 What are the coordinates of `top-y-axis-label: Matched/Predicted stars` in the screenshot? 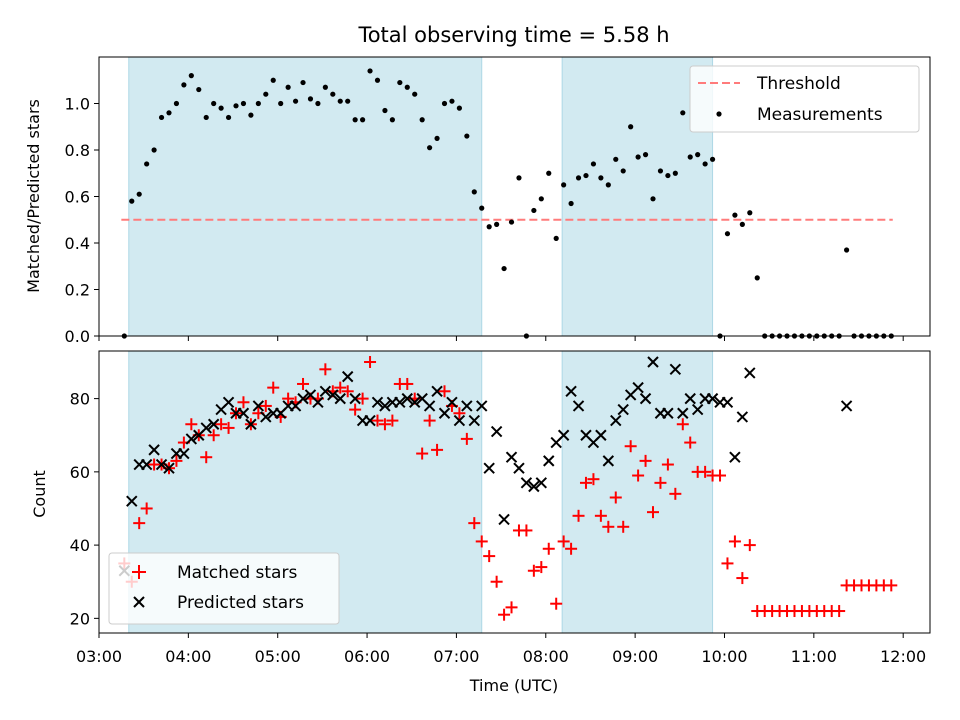 It's located at (33, 196).